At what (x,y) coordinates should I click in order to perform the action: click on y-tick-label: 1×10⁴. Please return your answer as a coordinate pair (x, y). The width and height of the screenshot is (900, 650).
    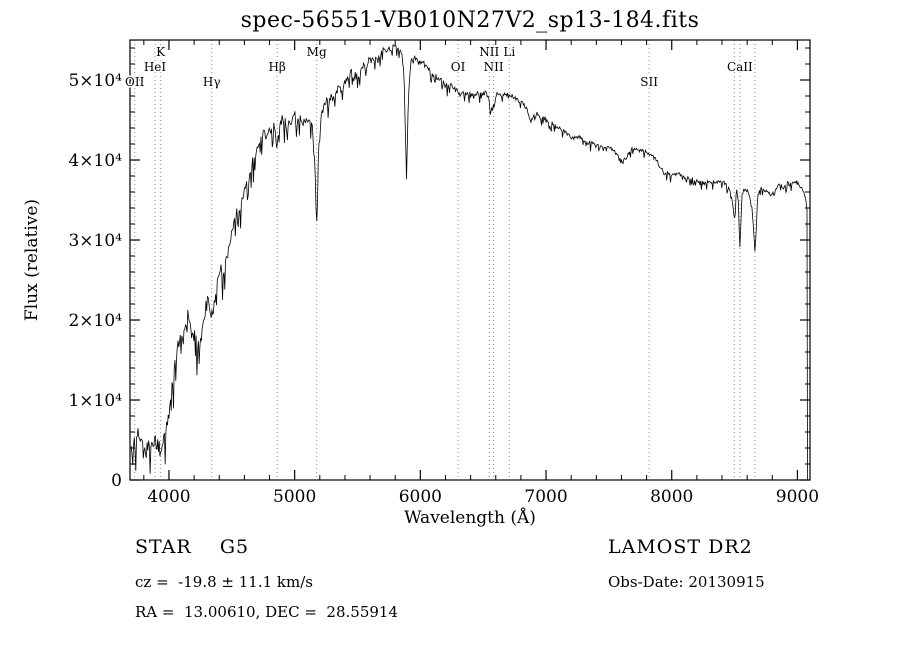
    Looking at the image, I should click on (95, 401).